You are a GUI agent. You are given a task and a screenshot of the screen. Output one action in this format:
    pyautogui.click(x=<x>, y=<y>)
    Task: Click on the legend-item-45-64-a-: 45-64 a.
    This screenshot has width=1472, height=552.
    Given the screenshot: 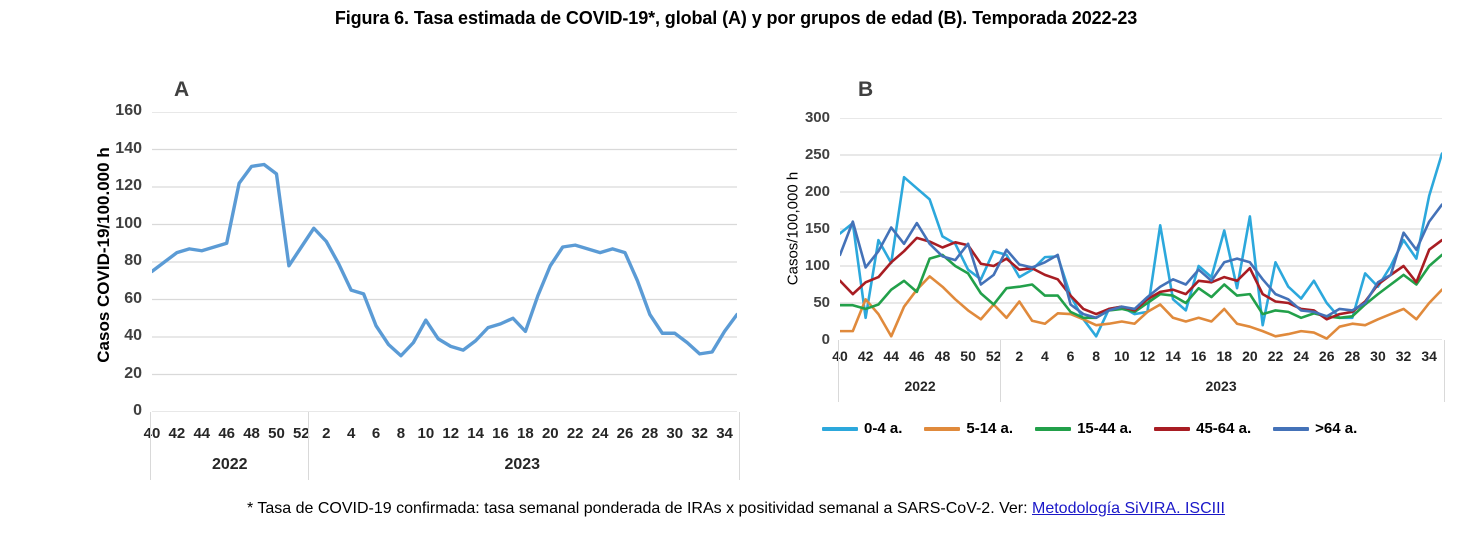 What is the action you would take?
    pyautogui.click(x=1202, y=428)
    